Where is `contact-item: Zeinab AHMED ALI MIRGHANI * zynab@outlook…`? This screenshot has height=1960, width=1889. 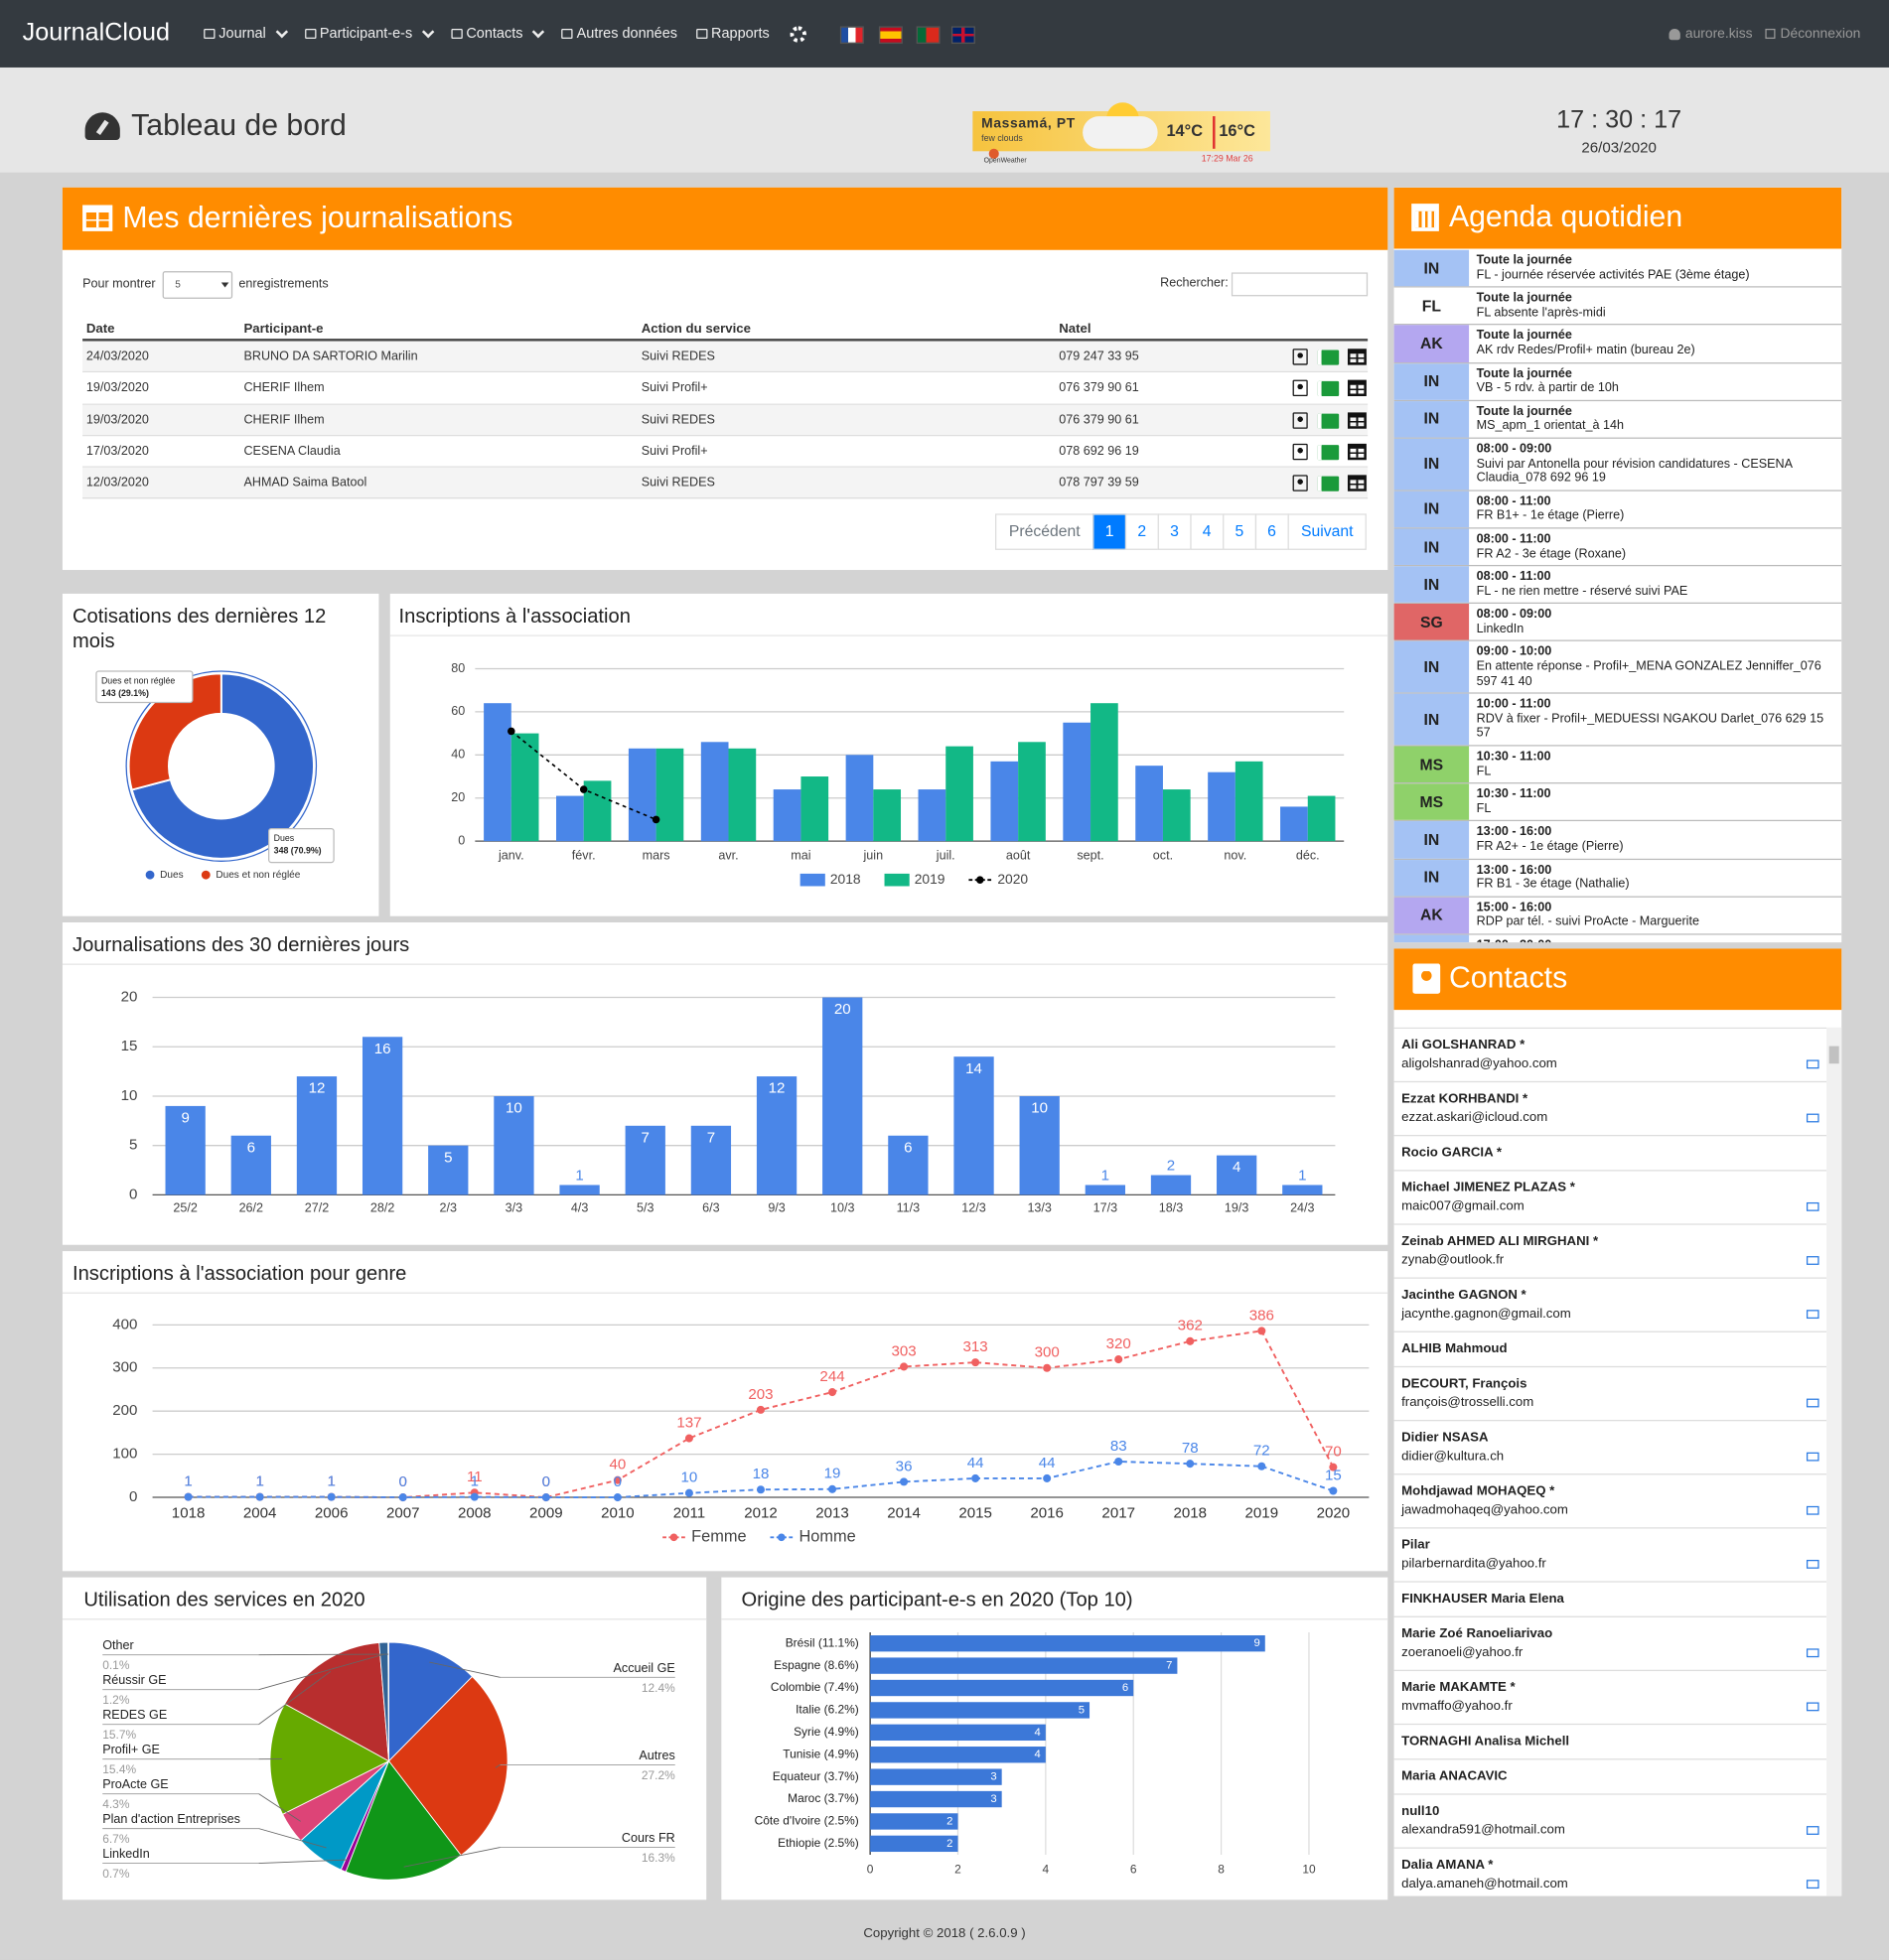
contact-item: Zeinab AHMED ALI MIRGHANI * zynab@outlook… is located at coordinates (1610, 1250).